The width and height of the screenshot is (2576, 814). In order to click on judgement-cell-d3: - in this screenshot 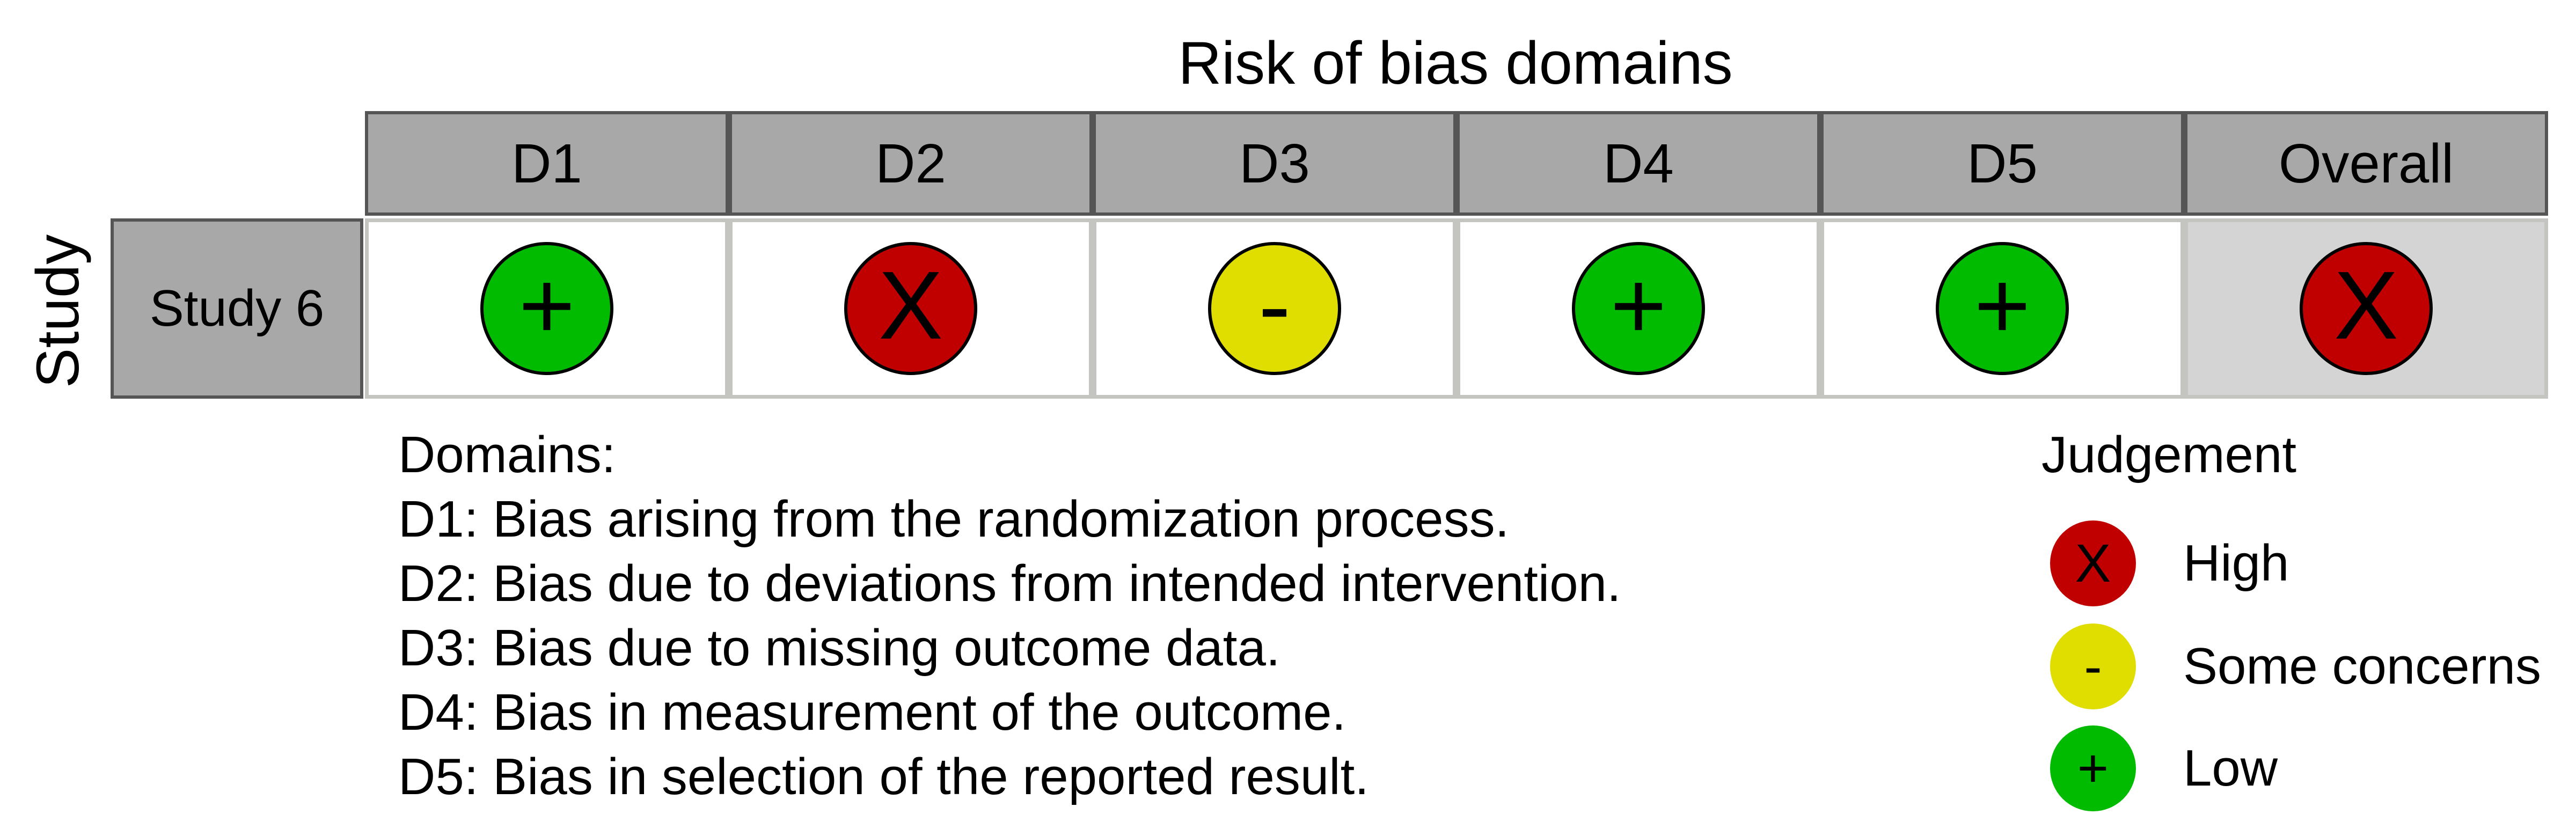, I will do `click(1275, 308)`.